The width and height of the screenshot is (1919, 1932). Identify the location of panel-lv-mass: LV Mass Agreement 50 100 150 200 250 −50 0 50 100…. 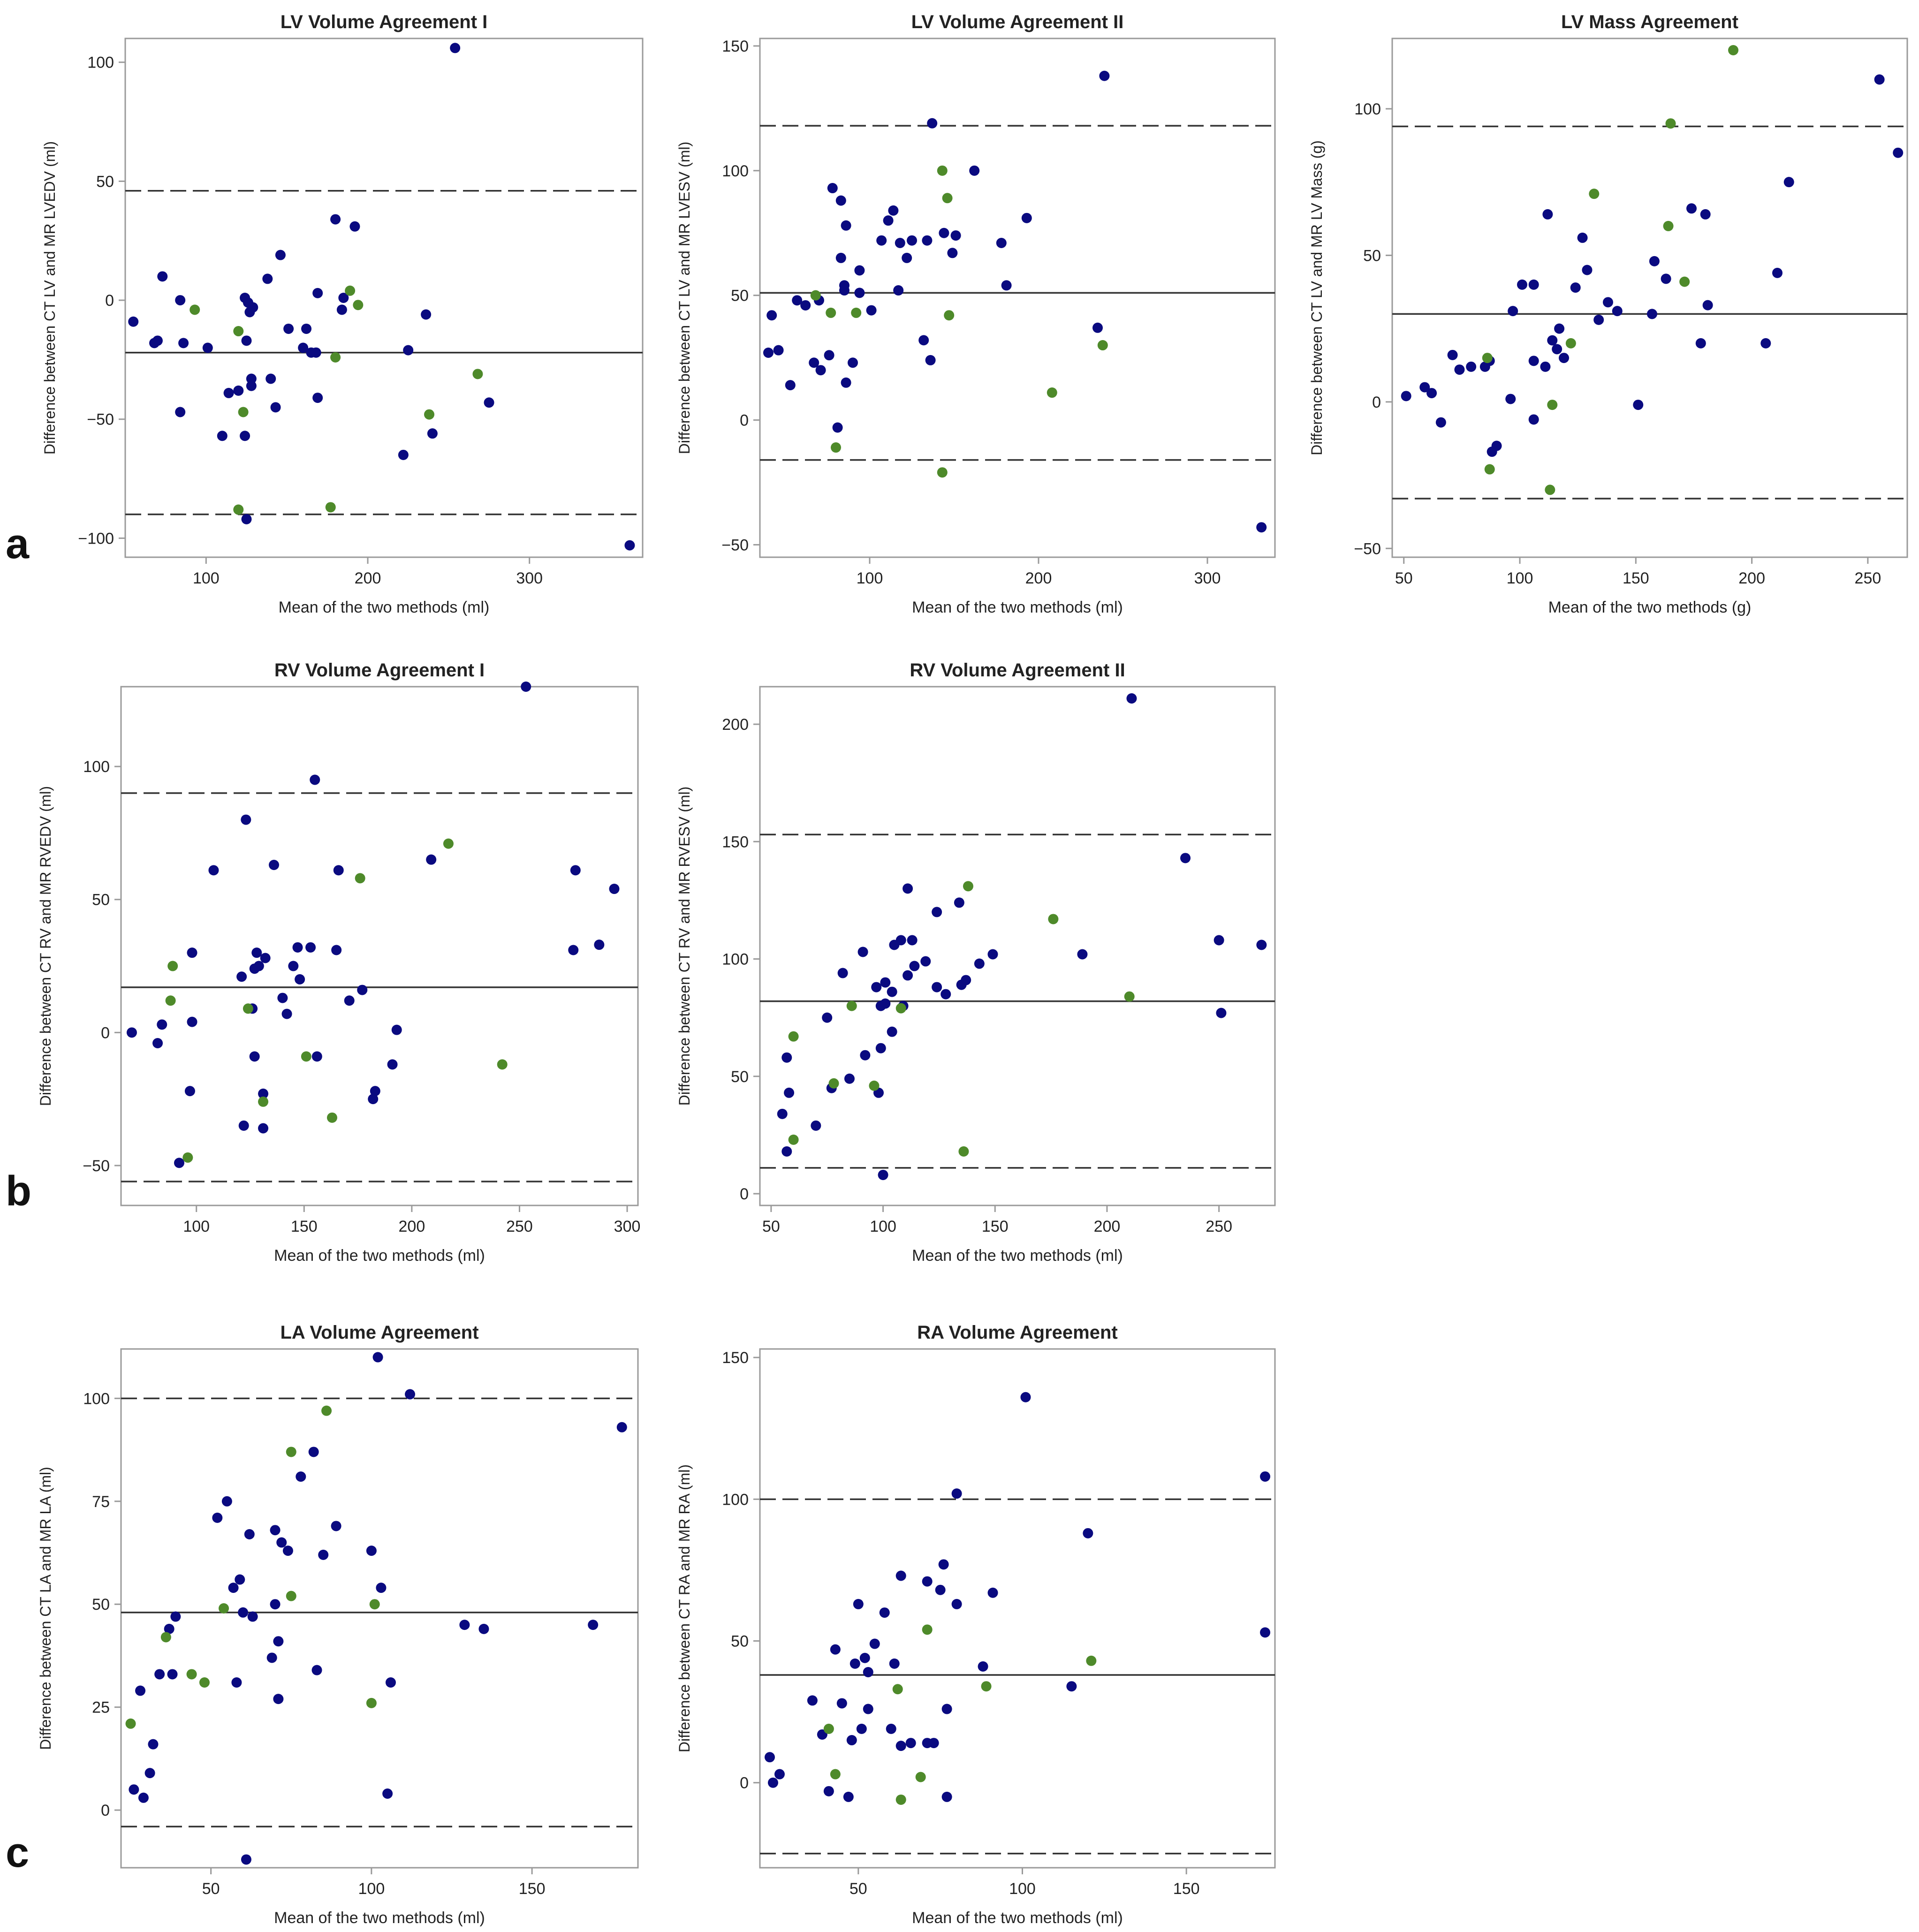
(1608, 314).